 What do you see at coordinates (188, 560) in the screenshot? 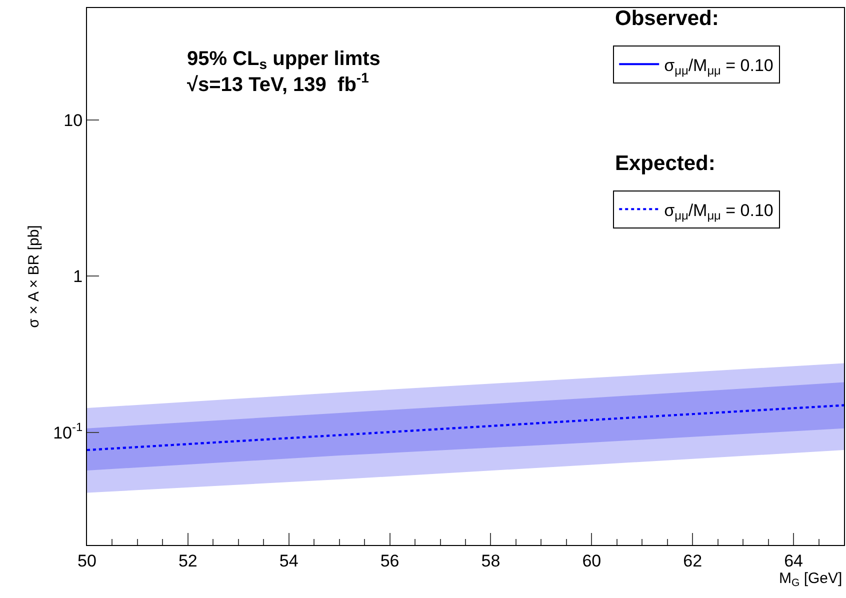
I see `x-tick-label: 52` at bounding box center [188, 560].